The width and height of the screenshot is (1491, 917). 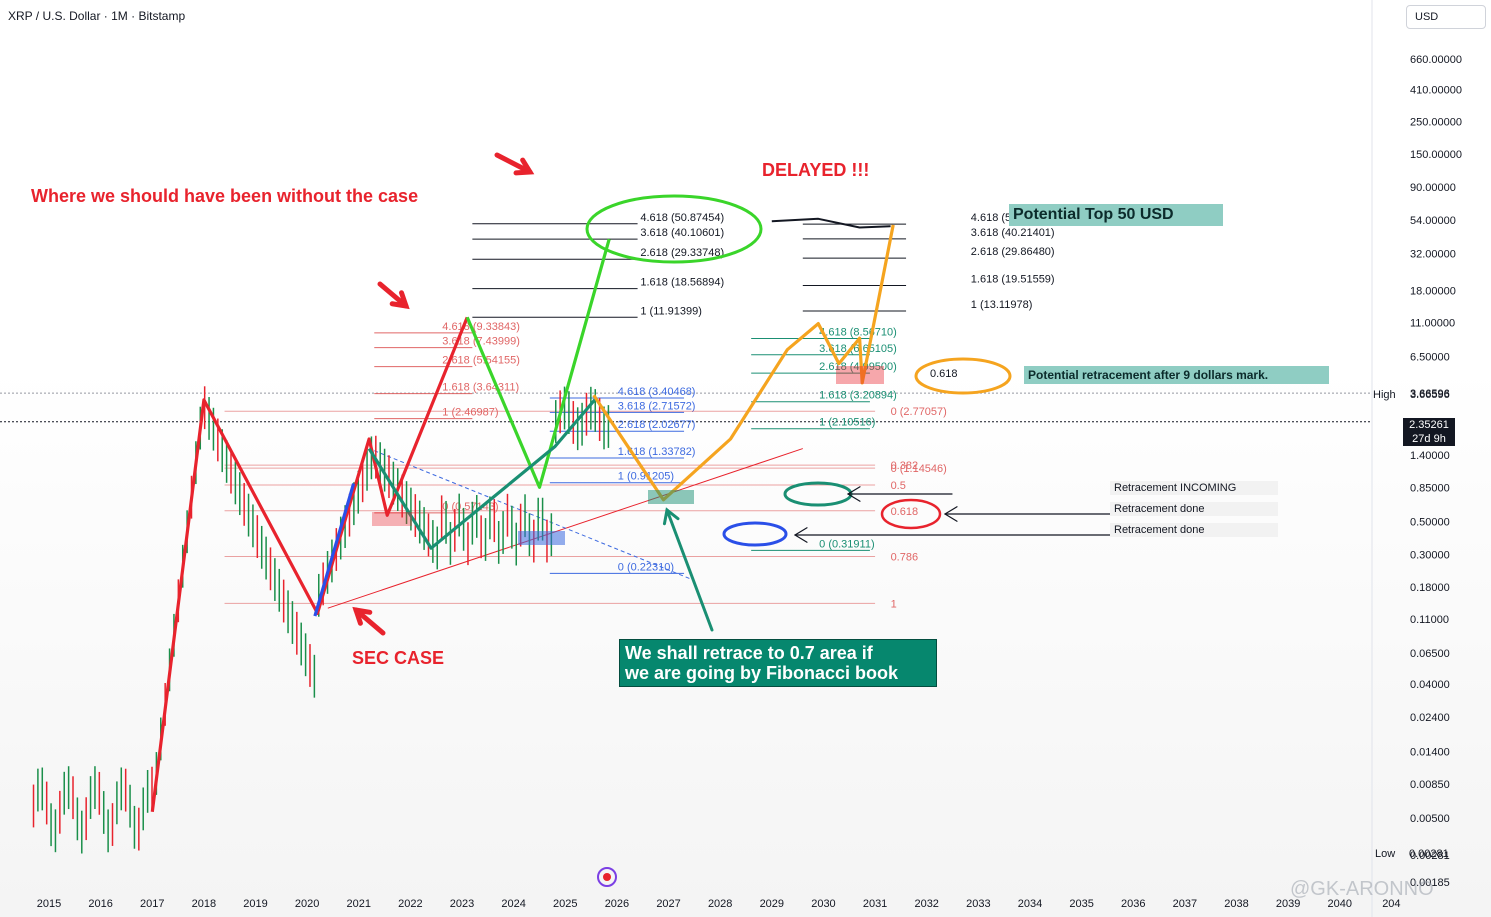 I want to click on fib-level-label: 1 (2.46987), so click(x=470, y=413).